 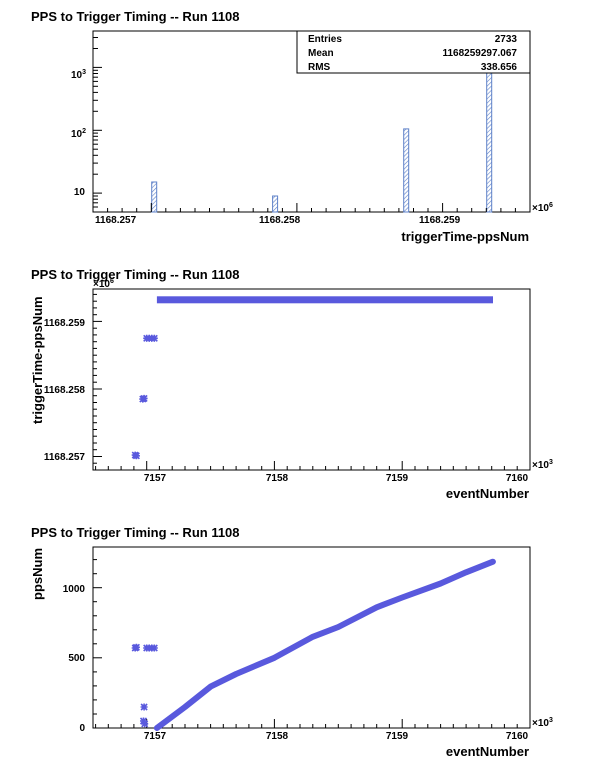 What do you see at coordinates (78, 75) in the screenshot?
I see `y-tick-label: 10³` at bounding box center [78, 75].